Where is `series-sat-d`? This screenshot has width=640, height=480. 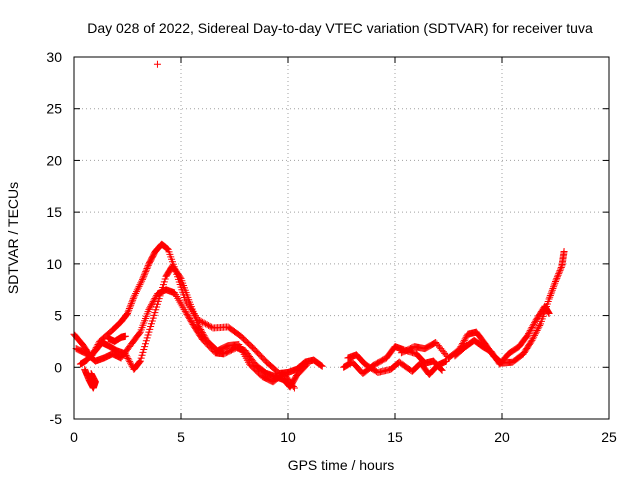
series-sat-d is located at coordinates (90, 378).